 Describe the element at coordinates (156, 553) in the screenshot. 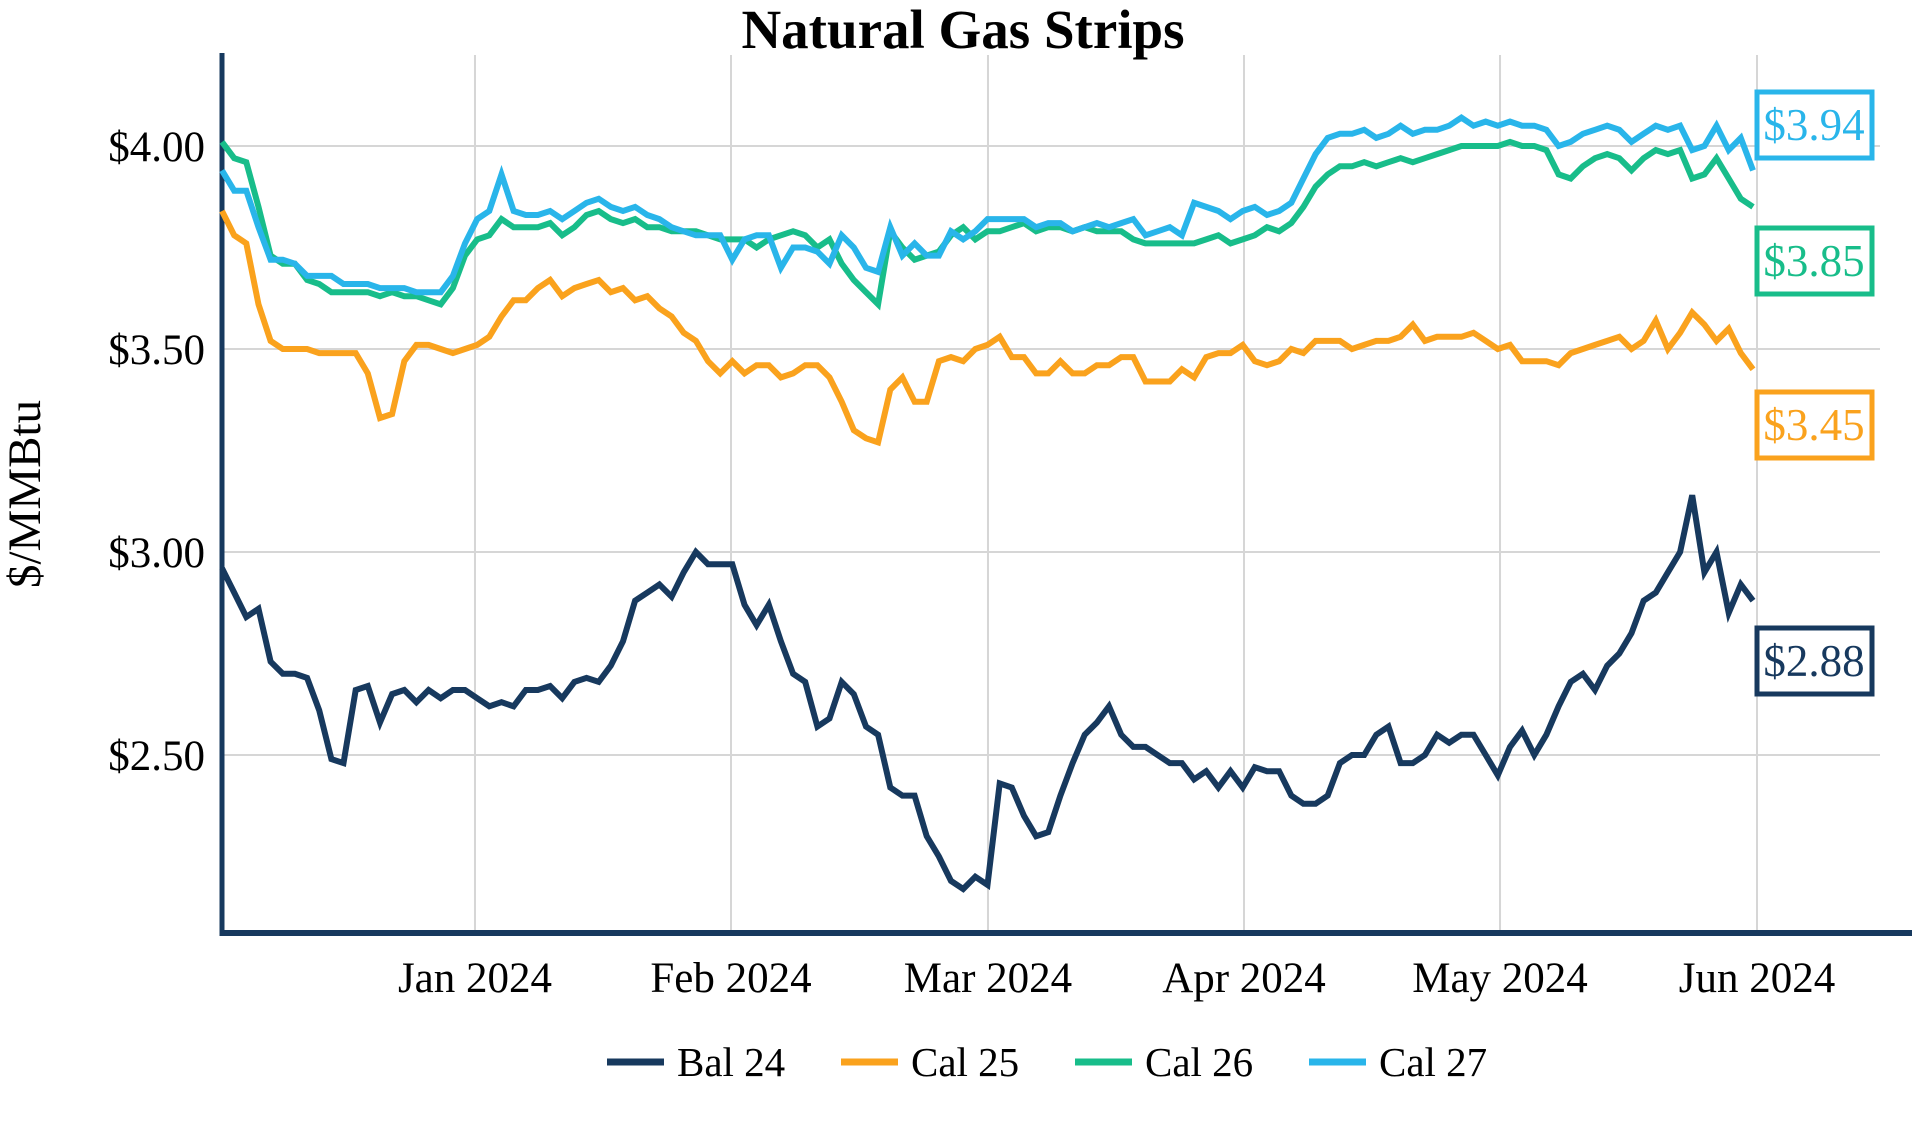

I see `y-tick-label--3.00: $3.00` at that location.